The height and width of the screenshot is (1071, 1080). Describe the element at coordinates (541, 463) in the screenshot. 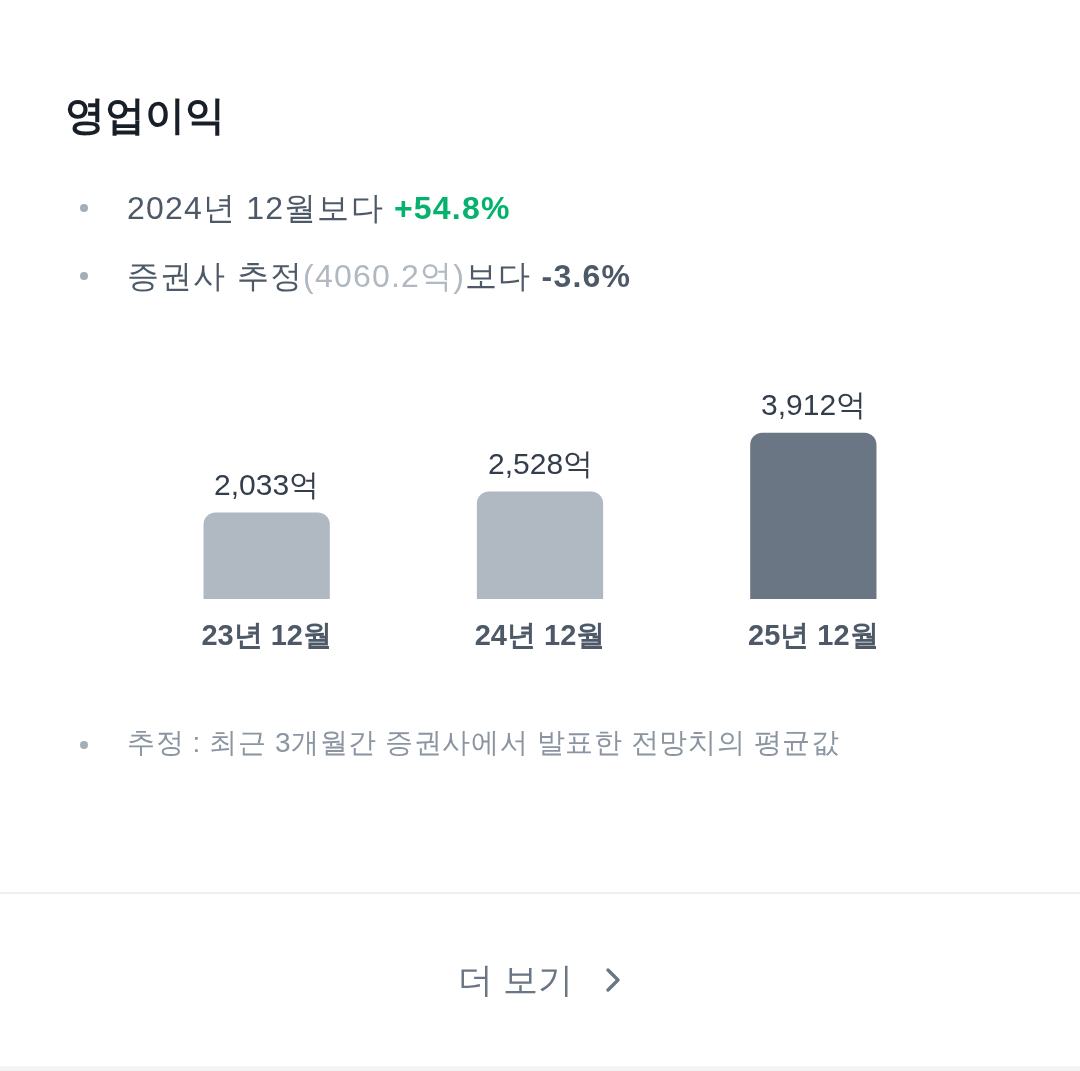

I see `data-label: 2,528억` at that location.